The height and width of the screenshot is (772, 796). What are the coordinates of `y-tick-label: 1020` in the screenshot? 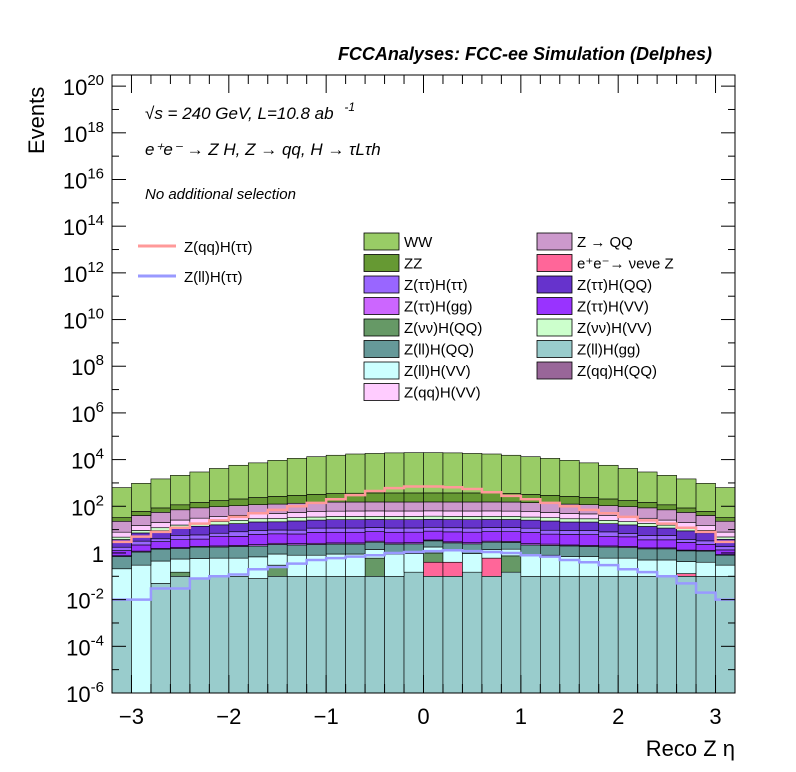 It's located at (83, 86).